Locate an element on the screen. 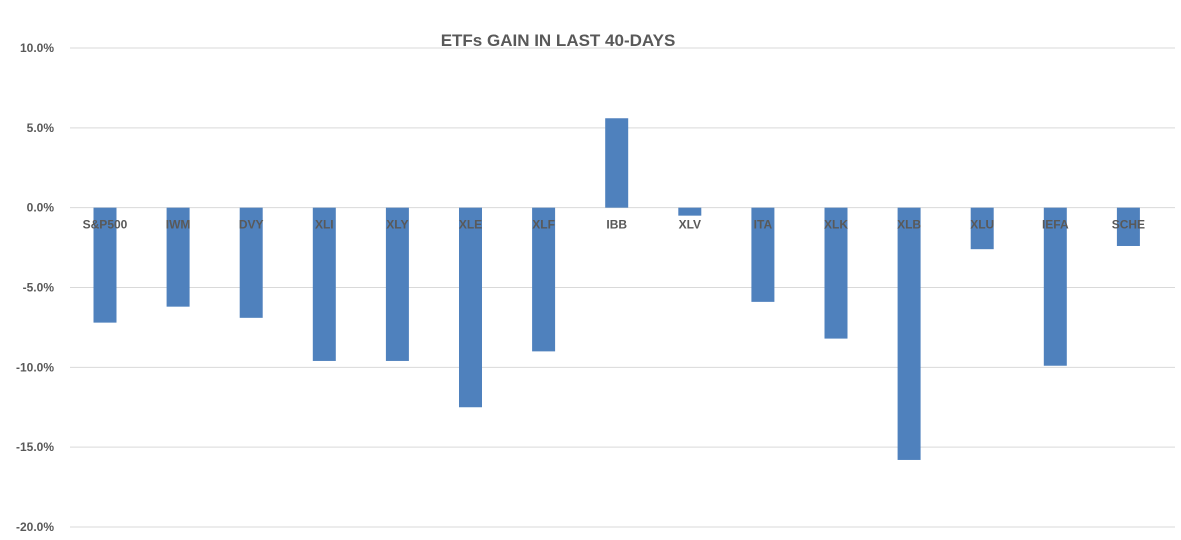  category-label: XLI is located at coordinates (324, 225).